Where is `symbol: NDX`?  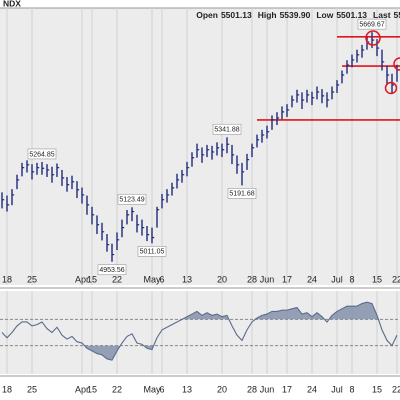 symbol: NDX is located at coordinates (12, 4).